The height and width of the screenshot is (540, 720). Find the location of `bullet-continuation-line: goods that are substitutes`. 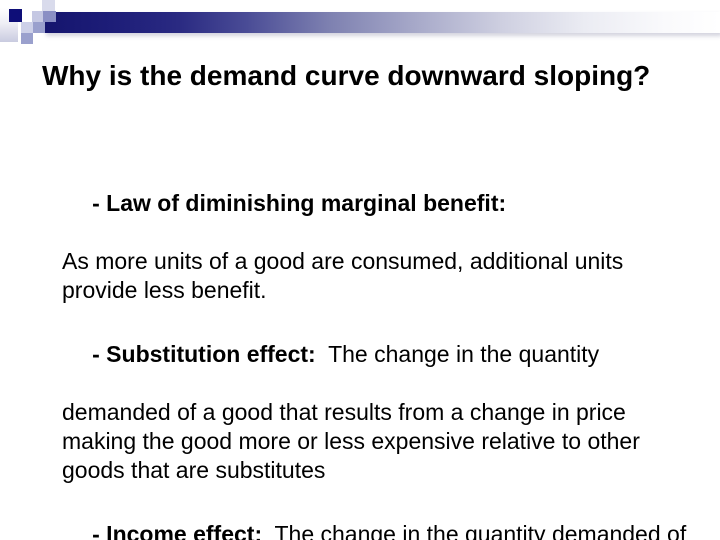

bullet-continuation-line: goods that are substitutes is located at coordinates (194, 470).